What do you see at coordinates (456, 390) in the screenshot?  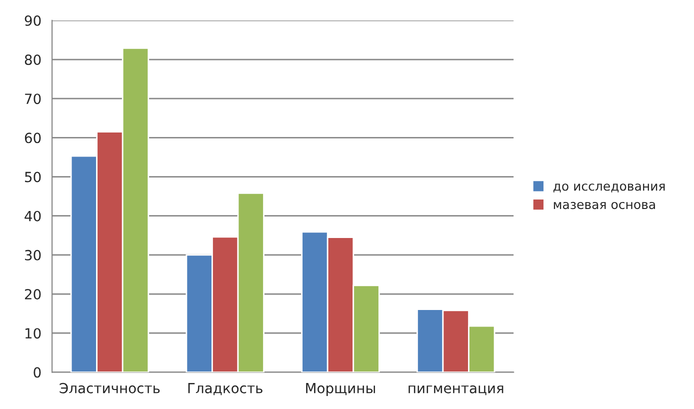 I see `x-tick-label: пигментация` at bounding box center [456, 390].